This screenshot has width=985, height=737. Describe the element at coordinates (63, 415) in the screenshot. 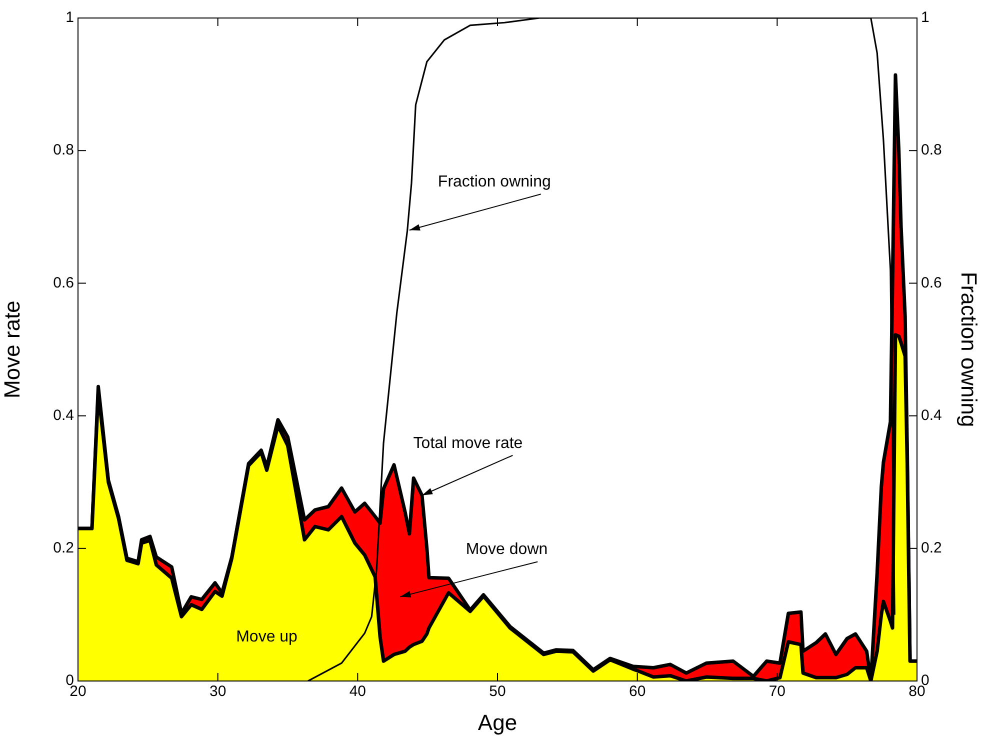

I see `y-tick-label: 0.4` at that location.